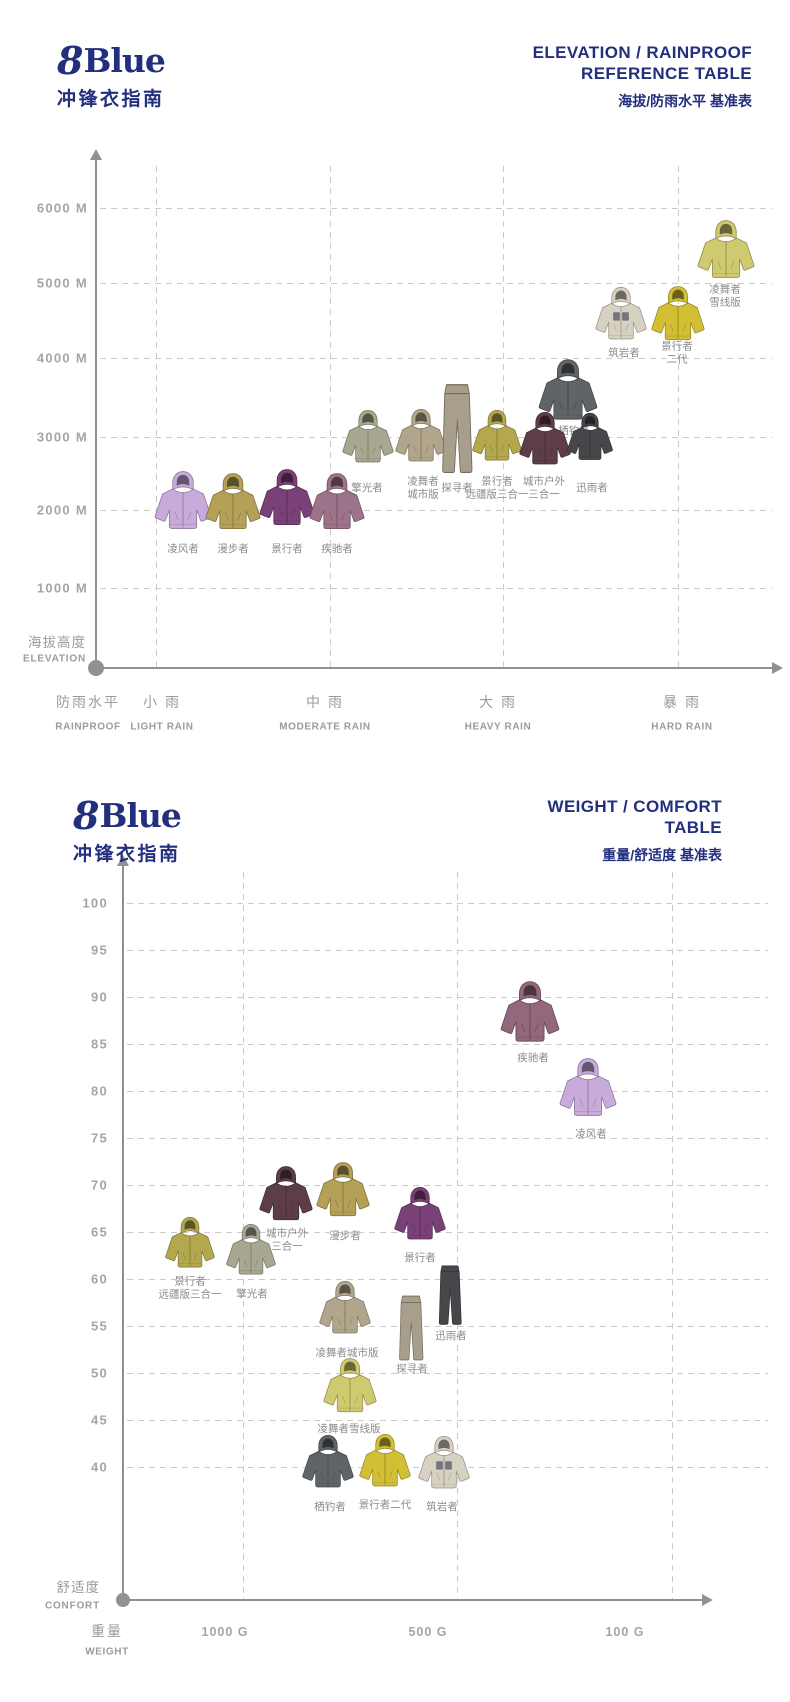  What do you see at coordinates (385, 1504) in the screenshot?
I see `item-label: 景行者二代` at bounding box center [385, 1504].